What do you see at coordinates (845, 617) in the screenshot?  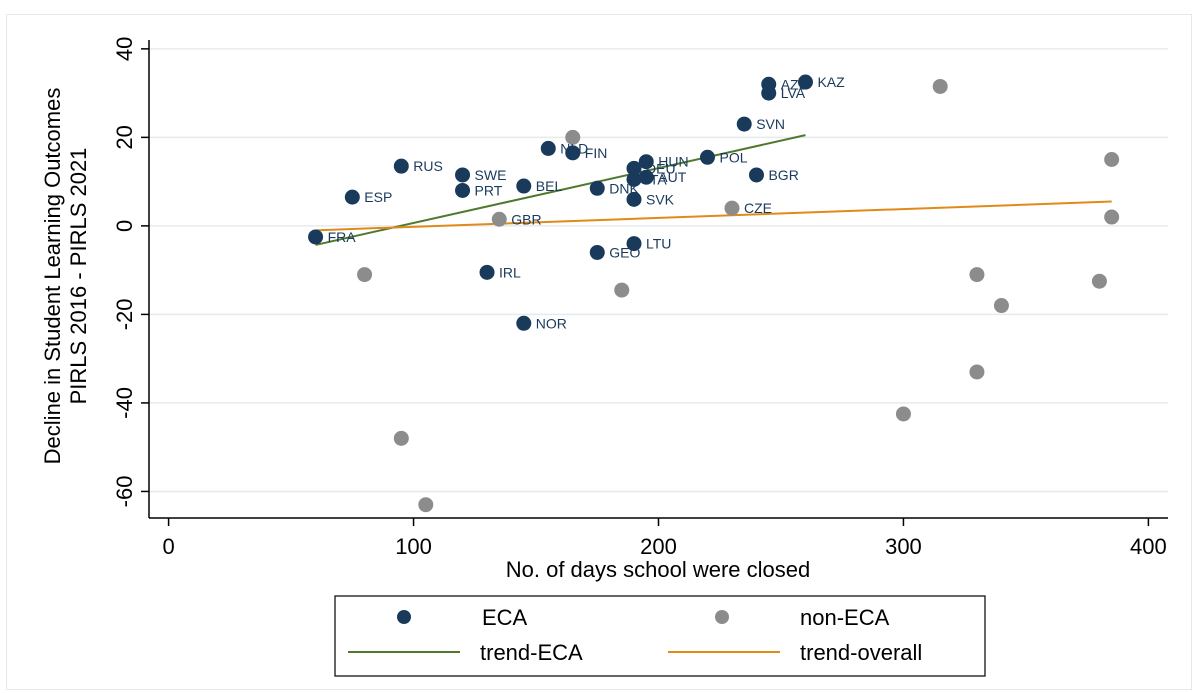 I see `legend-non-eca-label: non-ECA` at bounding box center [845, 617].